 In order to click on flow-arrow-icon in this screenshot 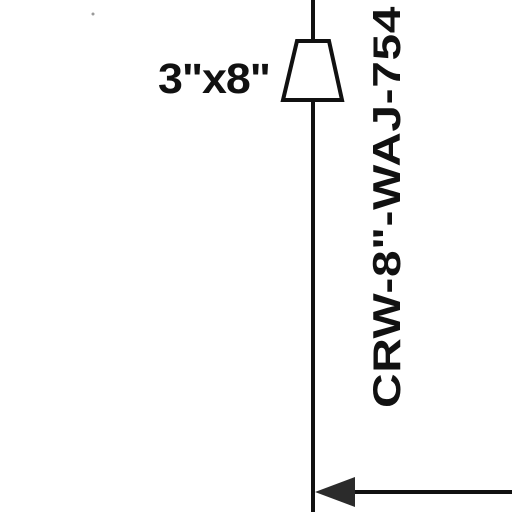, I will do `click(335, 492)`.